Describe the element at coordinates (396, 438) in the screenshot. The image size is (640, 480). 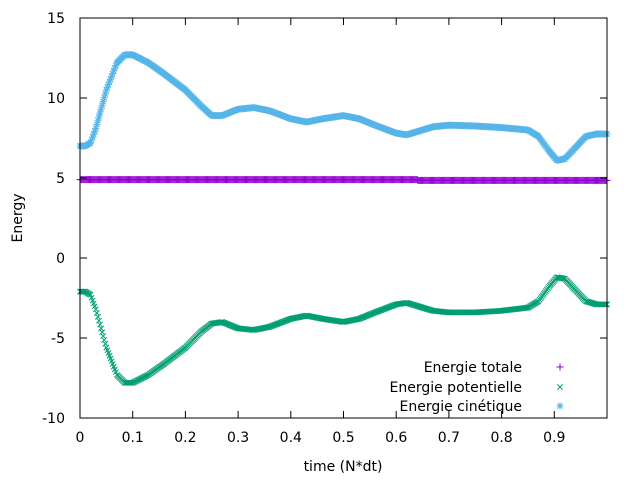
I see `x-tick-label: 0.6` at that location.